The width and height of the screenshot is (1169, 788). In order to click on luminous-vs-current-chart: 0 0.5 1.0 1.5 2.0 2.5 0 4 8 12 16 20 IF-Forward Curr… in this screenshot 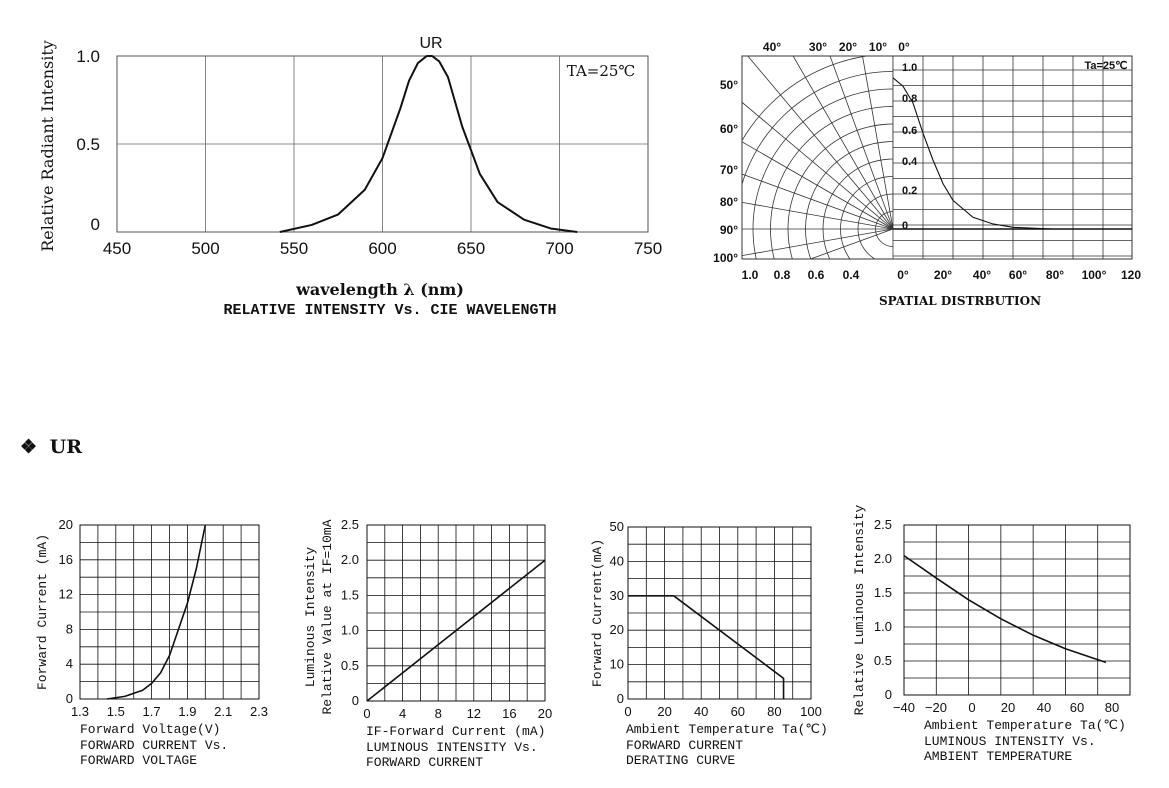, I will do `click(427, 643)`.